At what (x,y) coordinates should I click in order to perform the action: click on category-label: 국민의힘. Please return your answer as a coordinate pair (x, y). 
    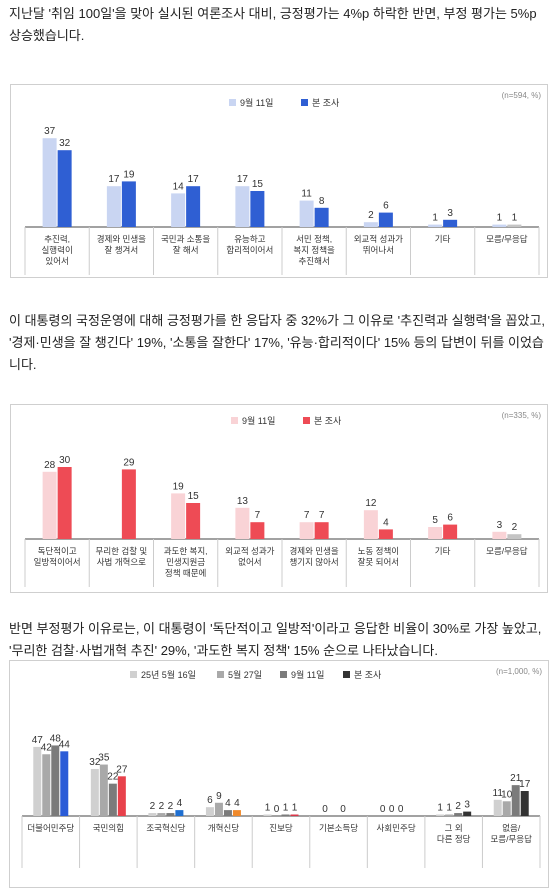
    Looking at the image, I should click on (108, 828).